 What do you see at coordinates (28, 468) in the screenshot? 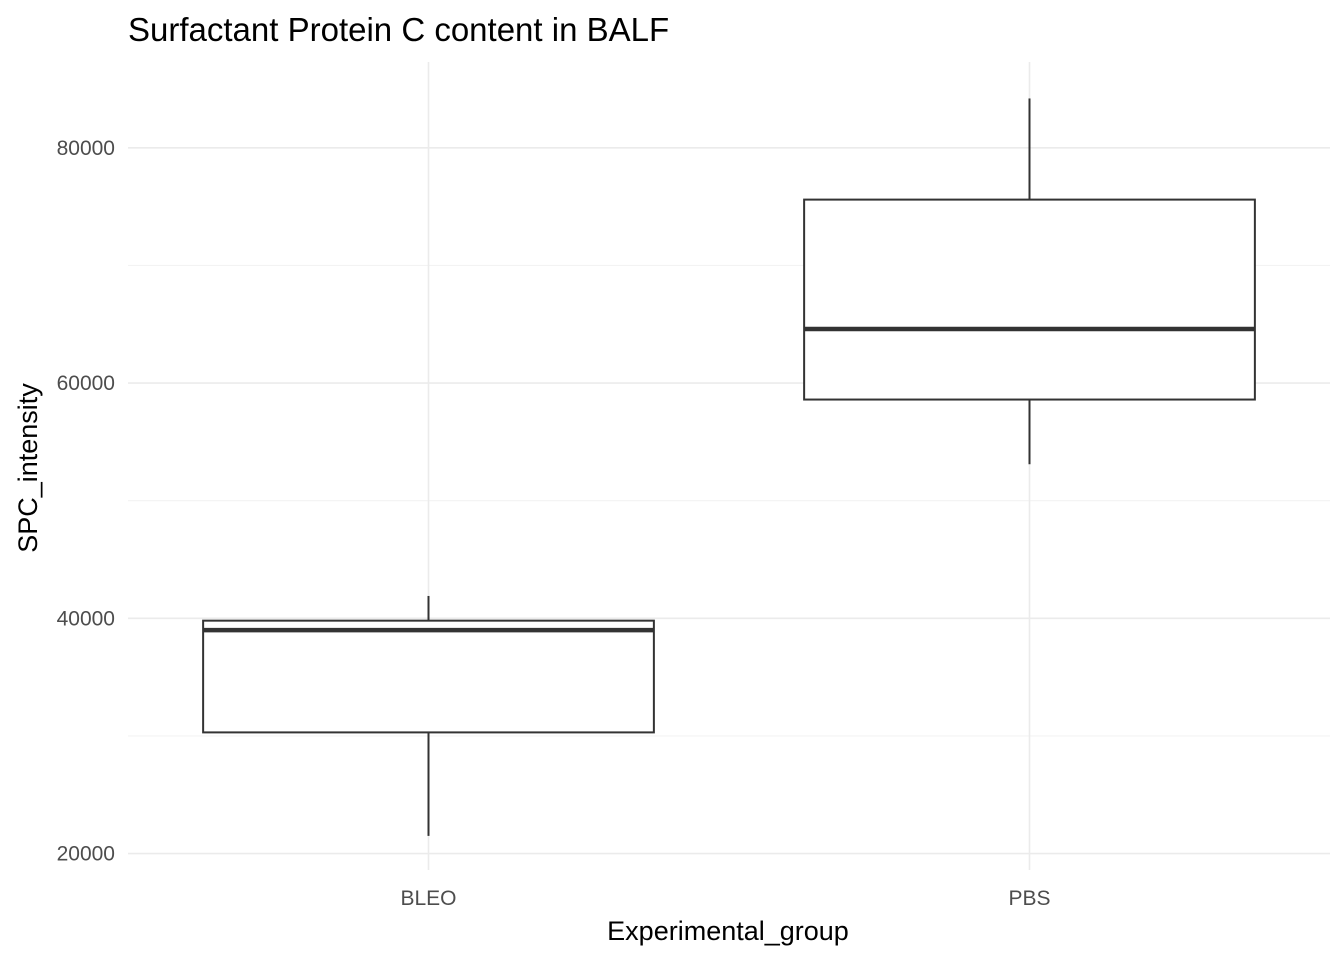
I see `y-axis-title: SPC_intensity` at bounding box center [28, 468].